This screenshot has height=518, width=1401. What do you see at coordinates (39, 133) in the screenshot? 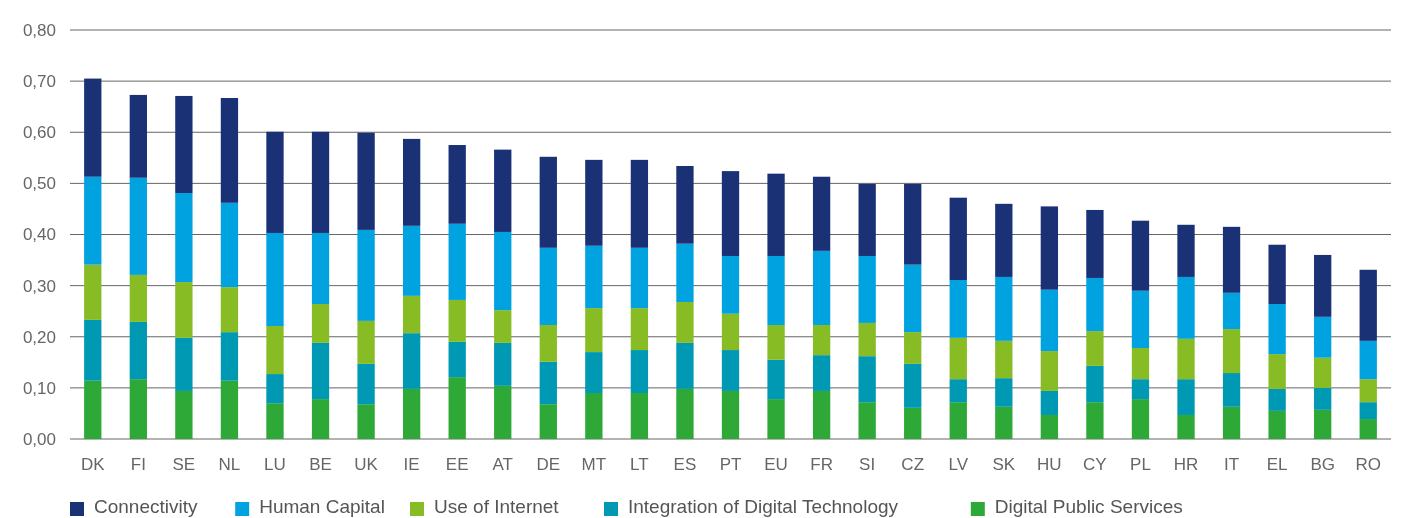
I see `y-tick-label: 0,60` at bounding box center [39, 133].